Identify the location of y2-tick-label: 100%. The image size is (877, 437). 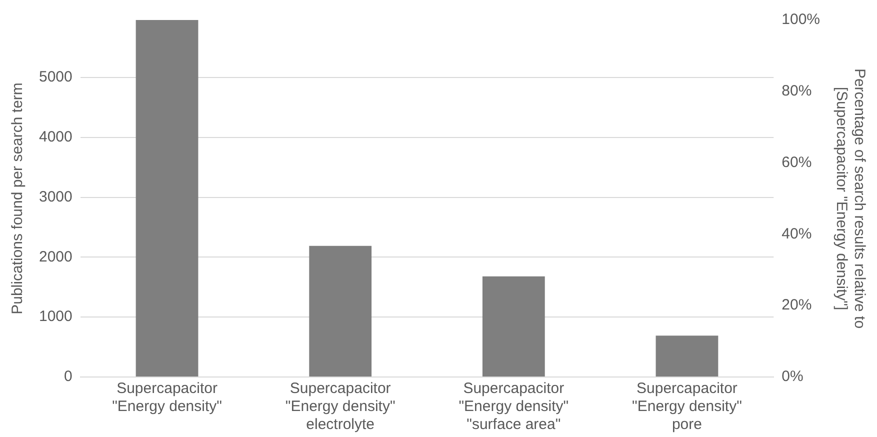
(801, 19).